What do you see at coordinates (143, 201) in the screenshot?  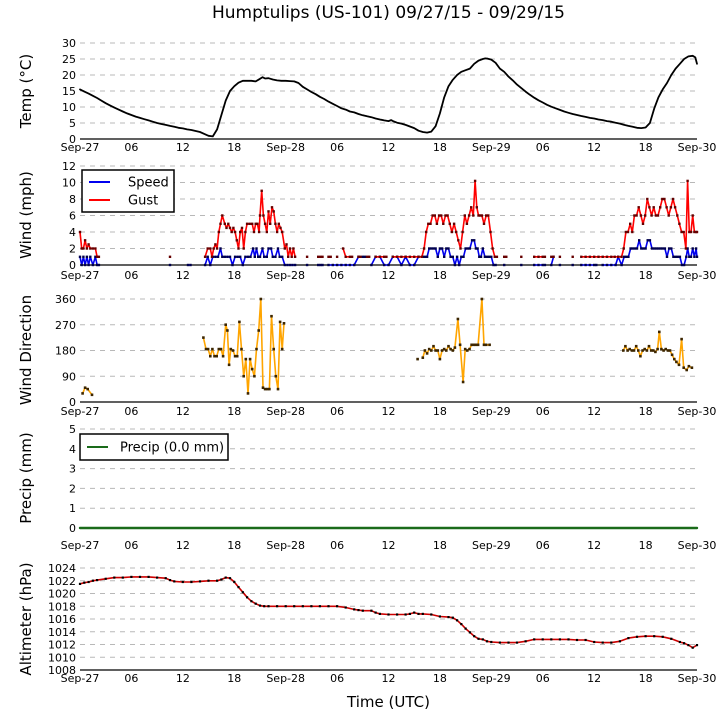 I see `legend-label: Gust` at bounding box center [143, 201].